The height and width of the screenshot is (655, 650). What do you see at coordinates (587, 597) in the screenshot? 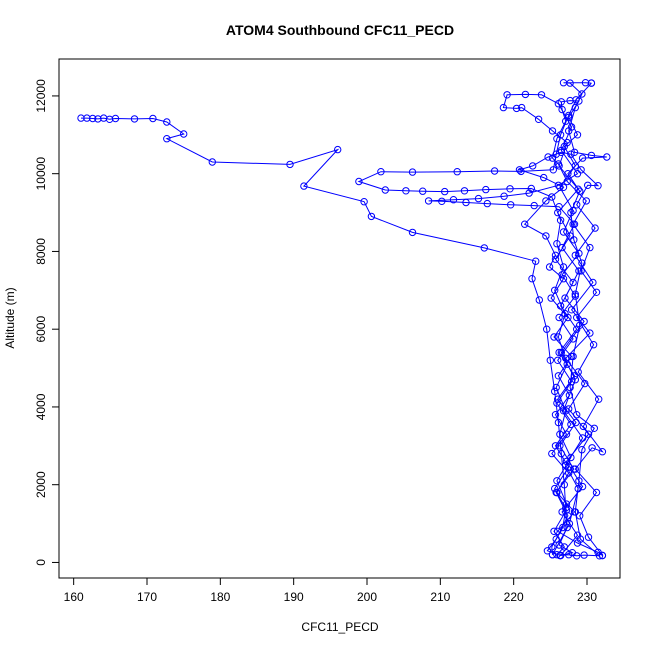
I see `x-tick-label: 230` at bounding box center [587, 597].